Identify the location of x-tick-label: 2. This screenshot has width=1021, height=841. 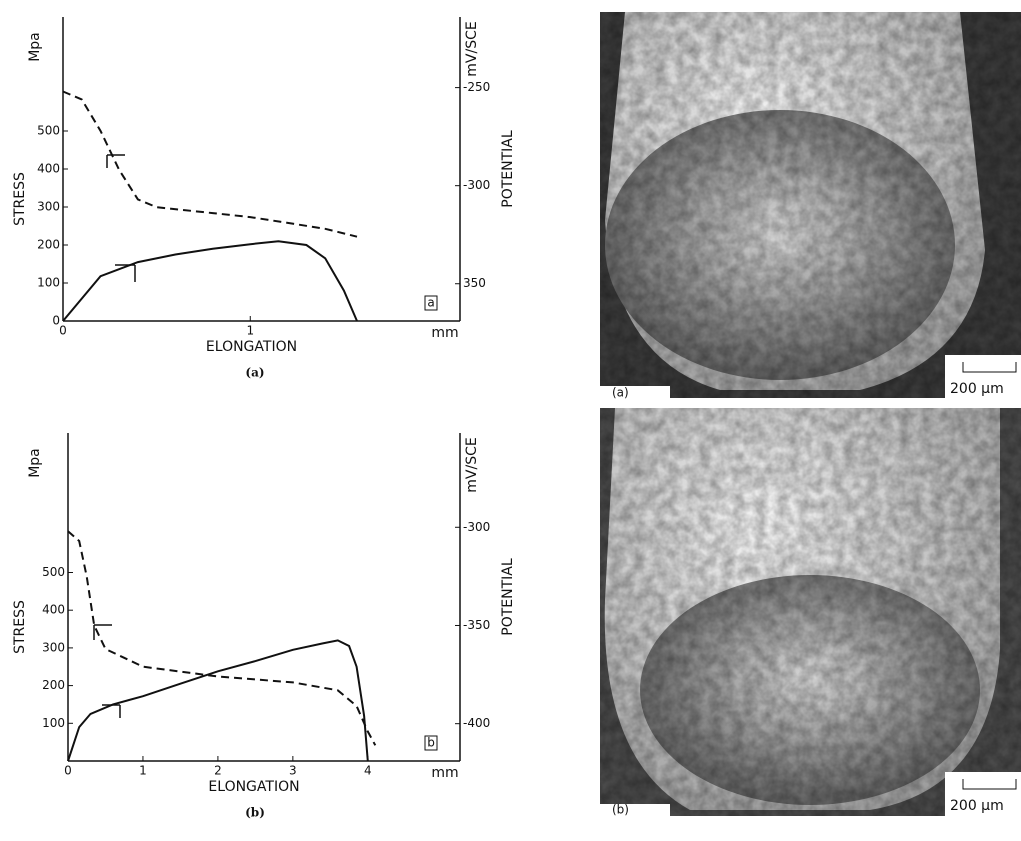
(218, 771).